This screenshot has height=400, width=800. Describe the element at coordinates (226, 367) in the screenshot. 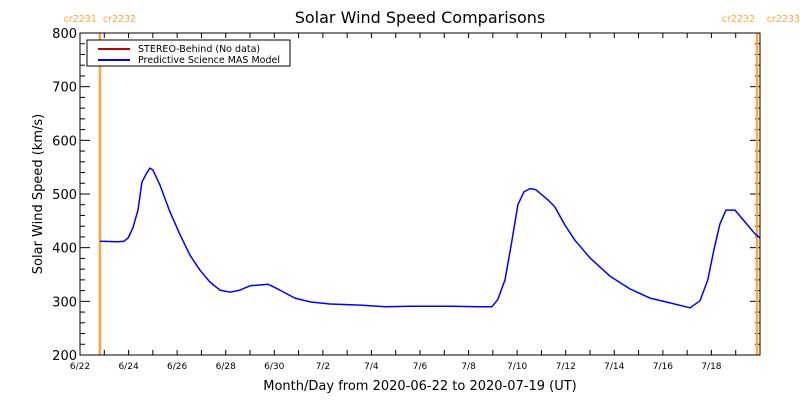

I see `x-tick-label: 6/28` at that location.